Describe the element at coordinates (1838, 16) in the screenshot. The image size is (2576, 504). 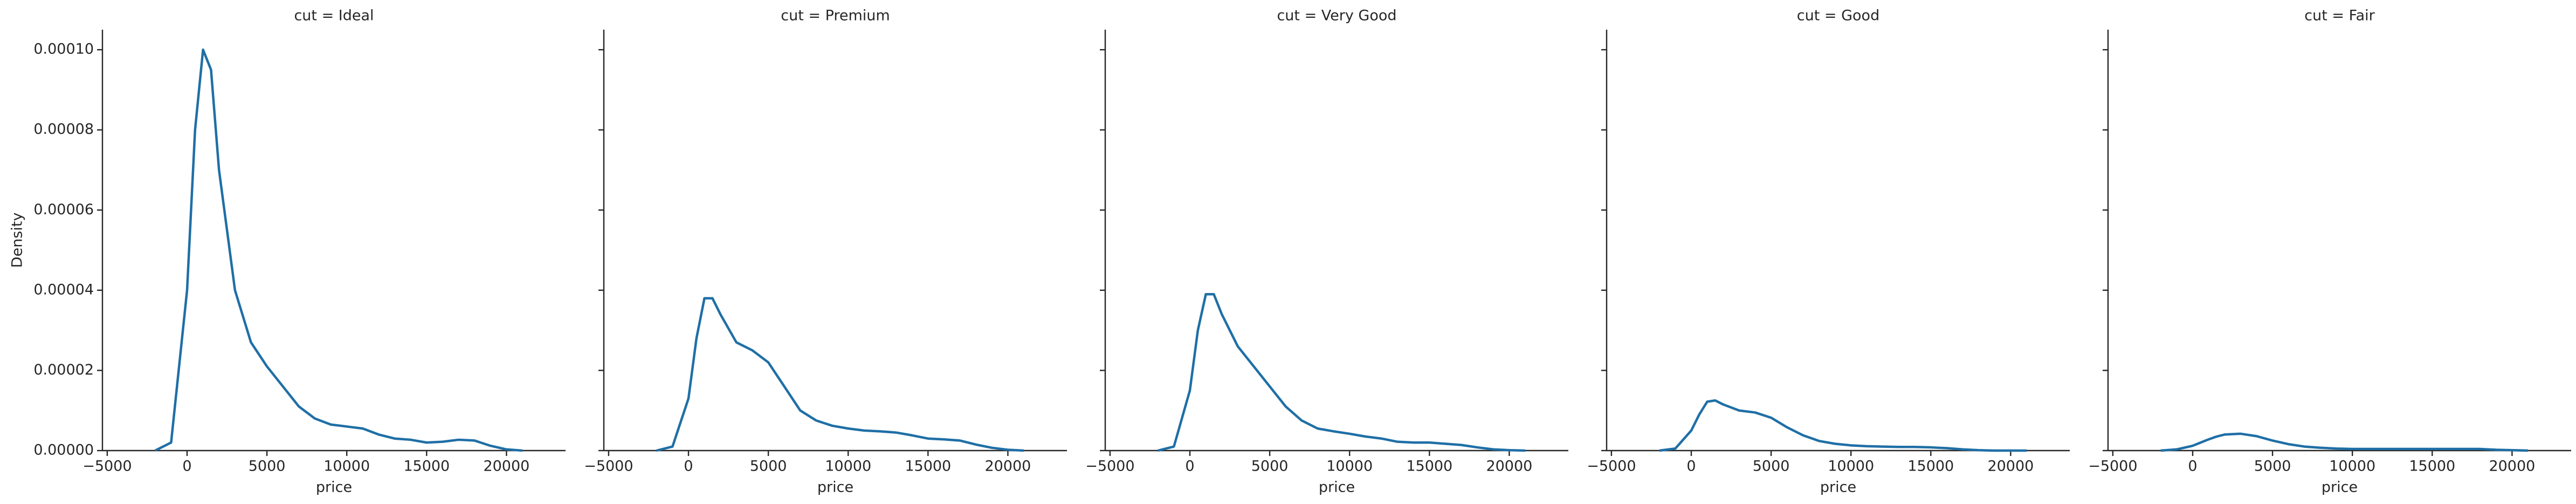
I see `panel-title: cut = Good` at that location.